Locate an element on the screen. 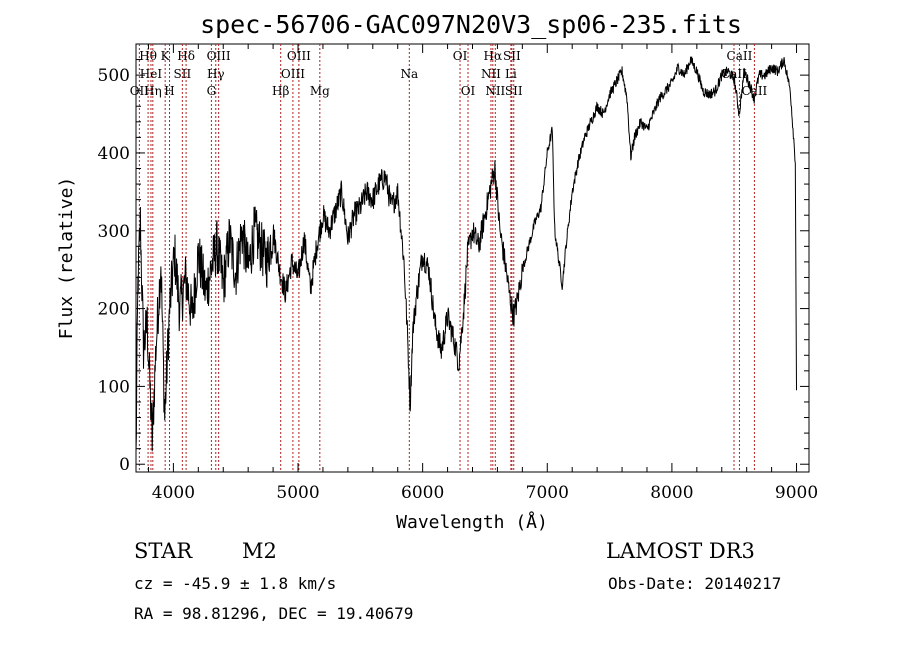 The image size is (900, 649). coordinates: RA = 98.81296, DEC = 19.40679 is located at coordinates (274, 613).